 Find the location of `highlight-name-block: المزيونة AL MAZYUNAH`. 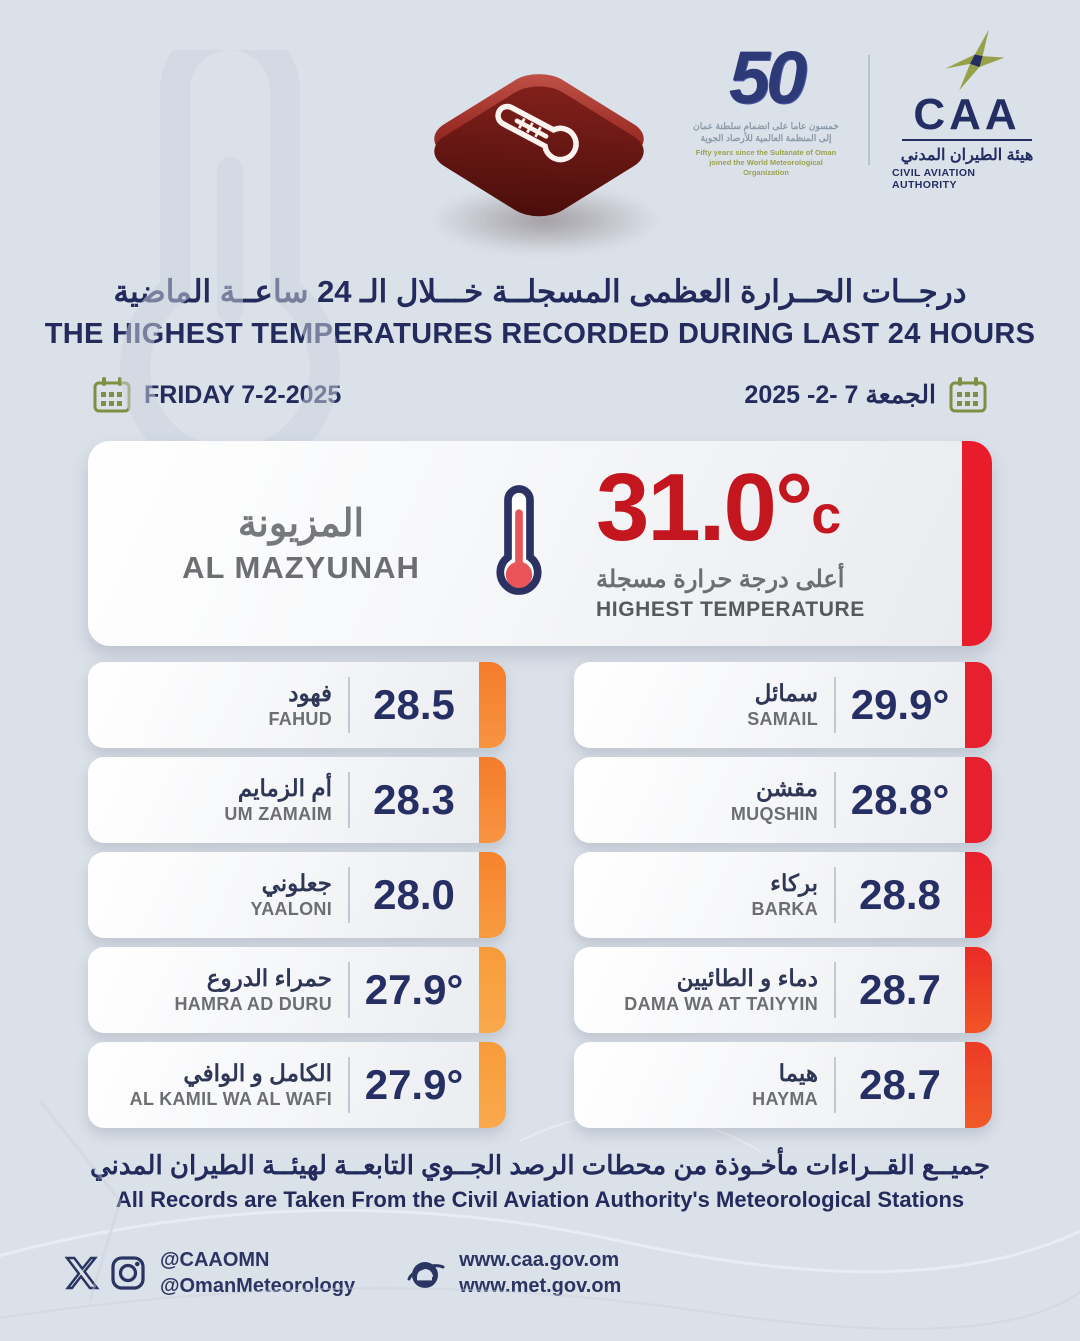

highlight-name-block: المزيونة AL MAZYUNAH is located at coordinates (301, 543).